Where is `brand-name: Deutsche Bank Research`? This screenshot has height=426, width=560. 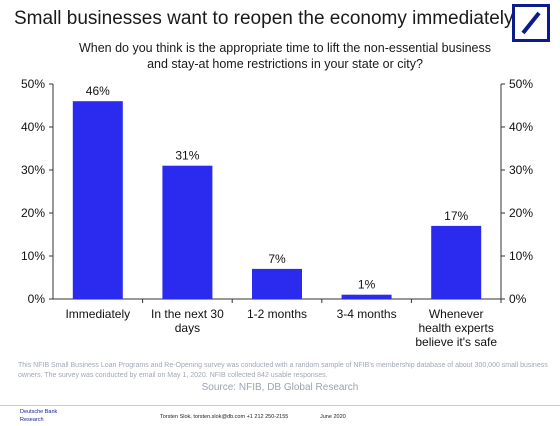 brand-name: Deutsche Bank Research is located at coordinates (39, 416).